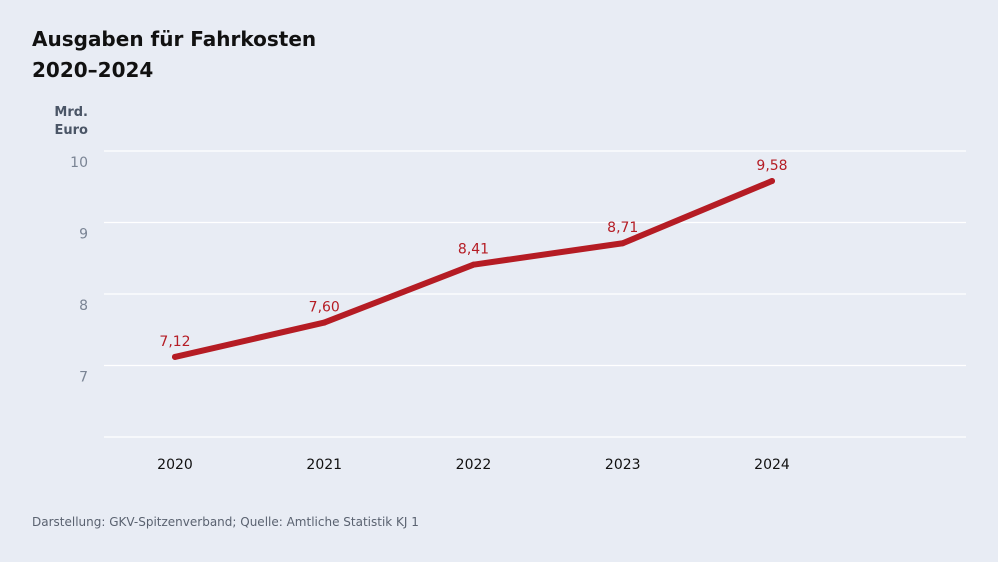 This screenshot has width=998, height=562. I want to click on chart-title-line1: Ausgaben für Fahrkosten, so click(174, 39).